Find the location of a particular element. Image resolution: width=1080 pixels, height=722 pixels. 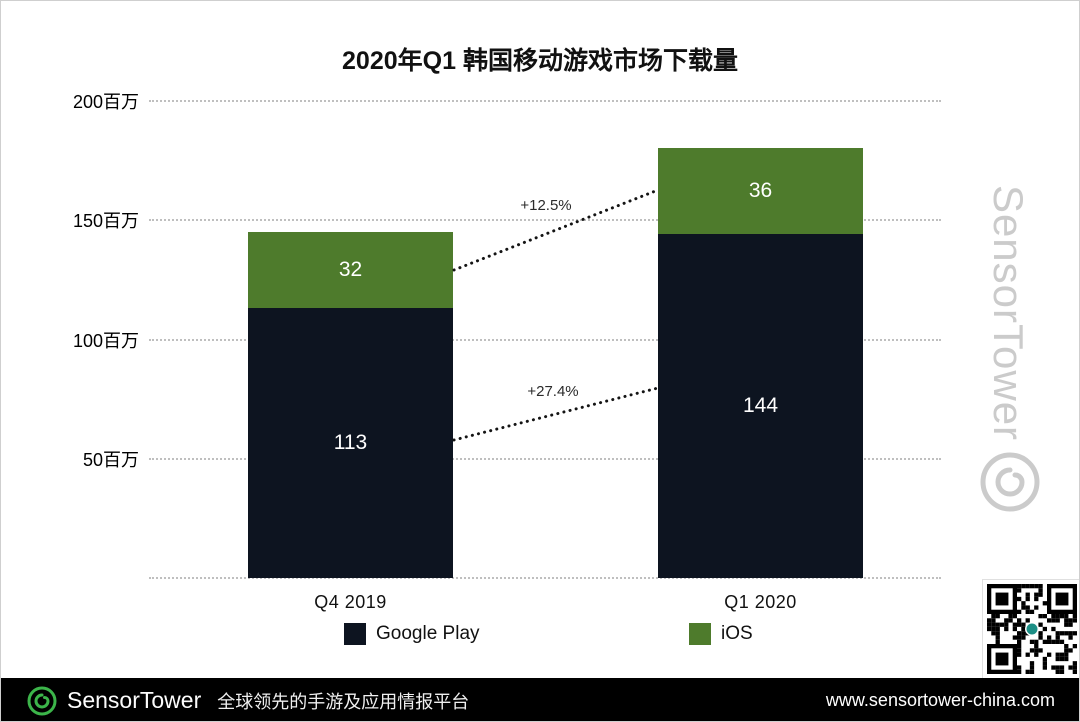

bar-segment-google-play-q1-2020: 144 is located at coordinates (760, 406).